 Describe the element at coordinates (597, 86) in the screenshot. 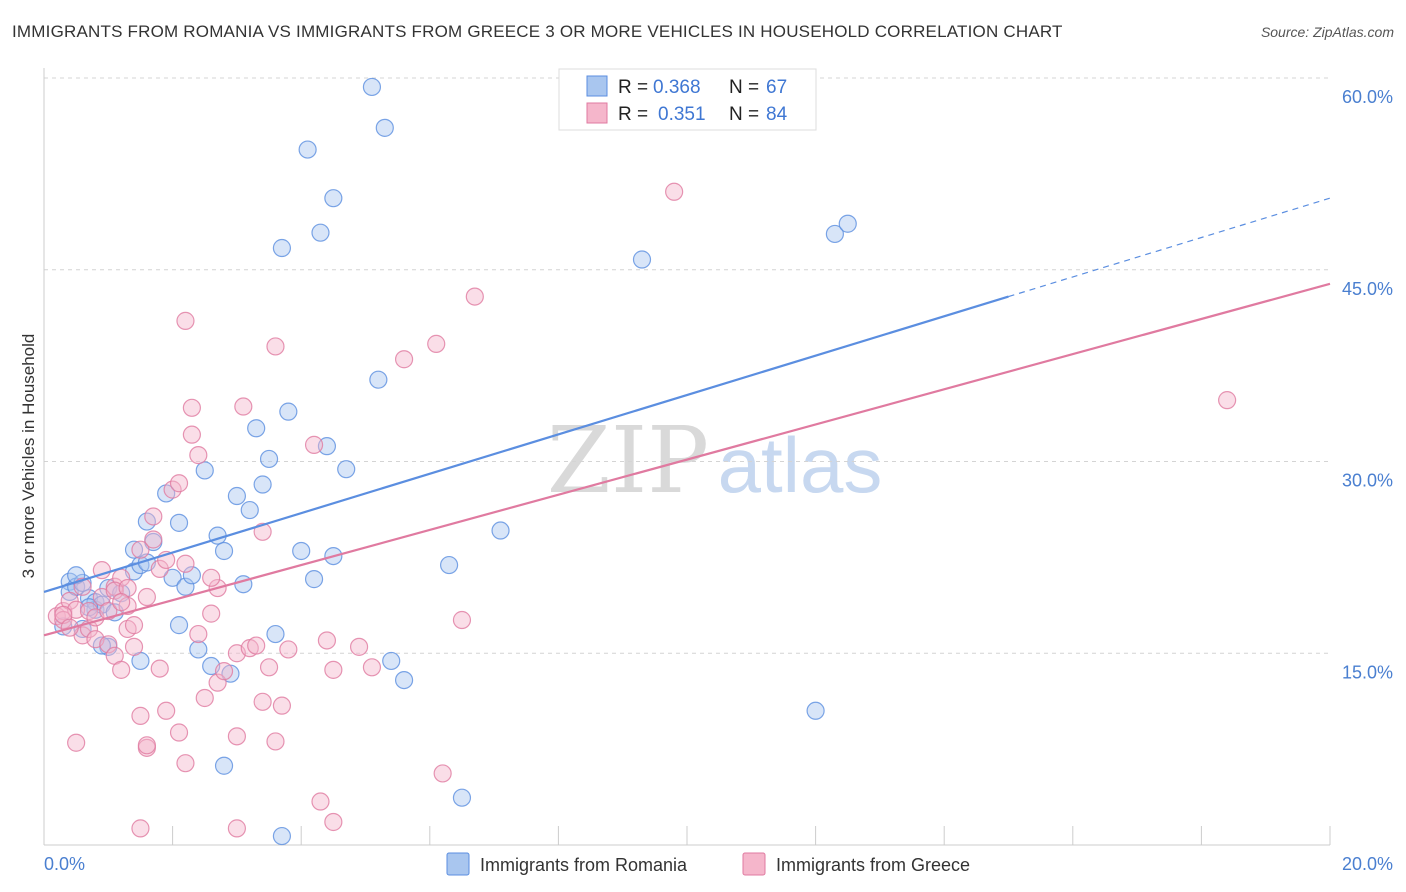

I see `legend-swatch-romania` at that location.